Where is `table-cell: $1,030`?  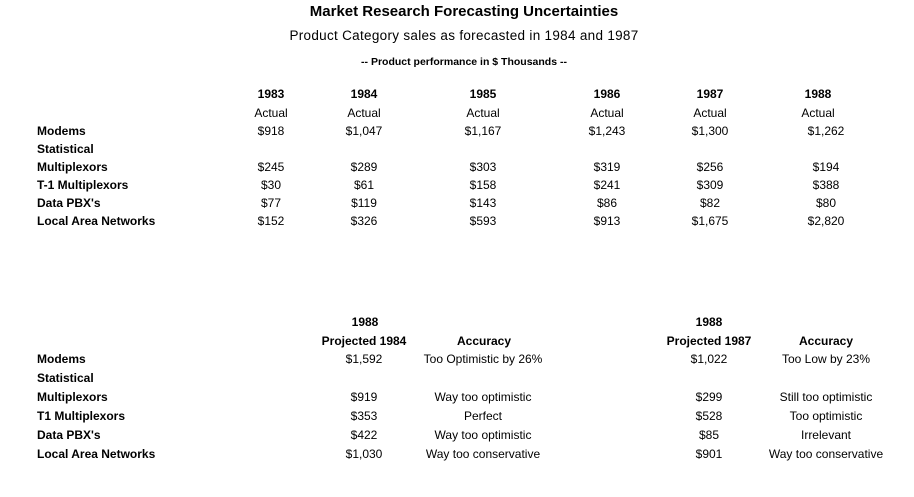 table-cell: $1,030 is located at coordinates (364, 454).